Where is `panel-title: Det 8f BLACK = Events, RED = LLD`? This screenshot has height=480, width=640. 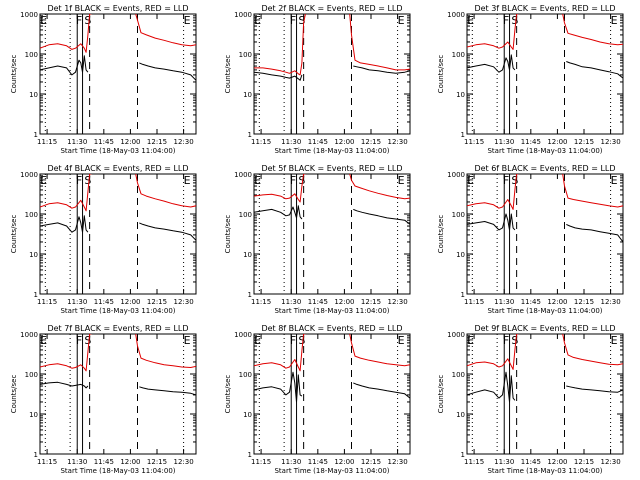 panel-title: Det 8f BLACK = Events, RED = LLD is located at coordinates (331, 328).